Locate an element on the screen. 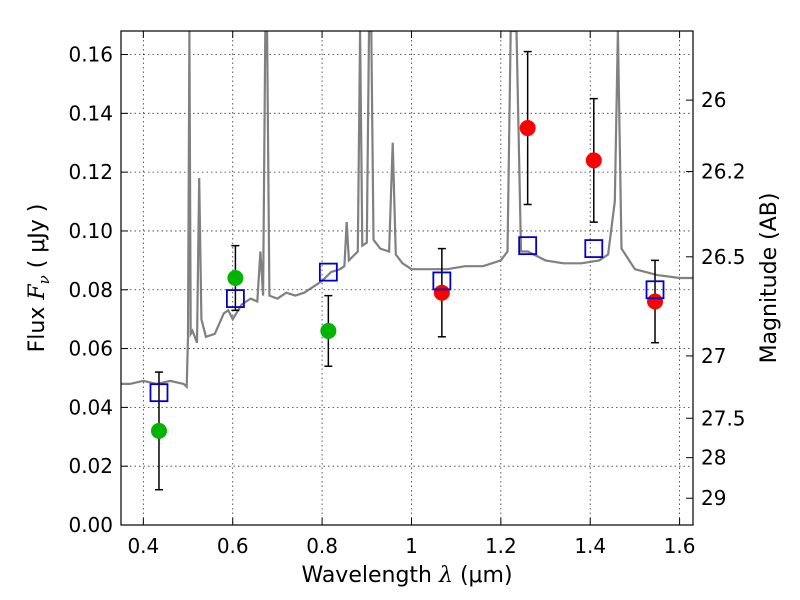 The image size is (800, 600). y-tick-label: 0.06 is located at coordinates (90, 349).